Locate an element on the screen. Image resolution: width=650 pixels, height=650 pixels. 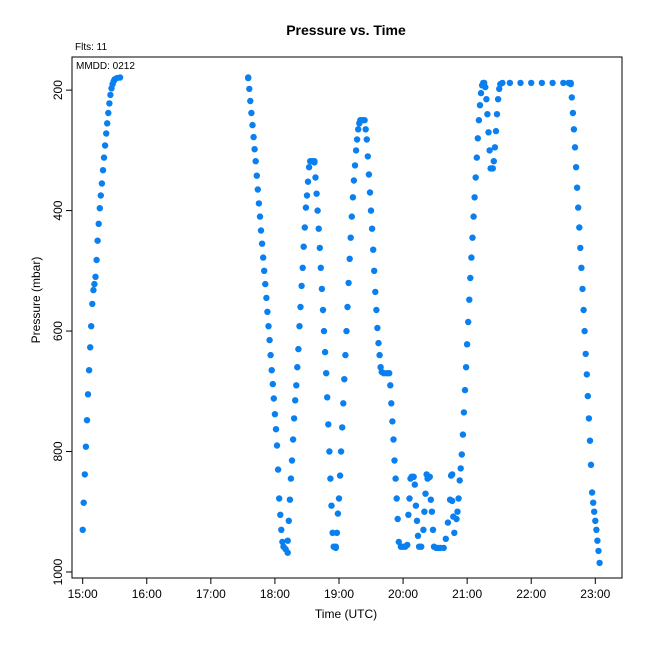
x-tick-label: 15:00 is located at coordinates (83, 594).